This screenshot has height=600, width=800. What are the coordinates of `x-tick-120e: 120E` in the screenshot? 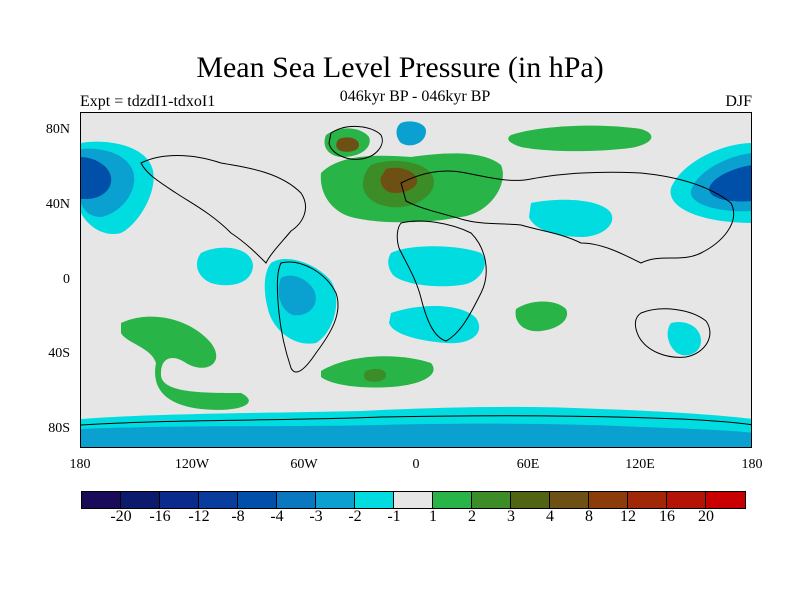 It's located at (640, 464).